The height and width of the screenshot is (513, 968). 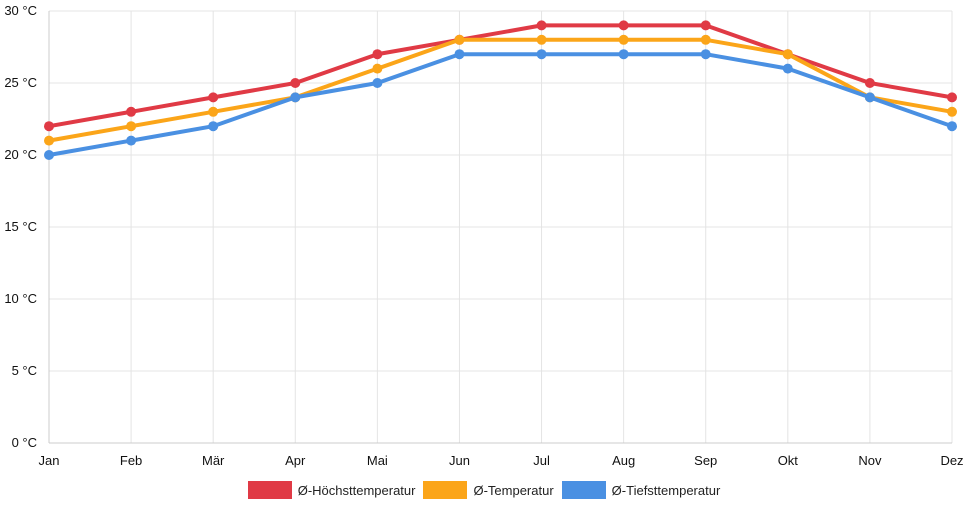 I want to click on y-tick-label: 20 °C, so click(x=20, y=154).